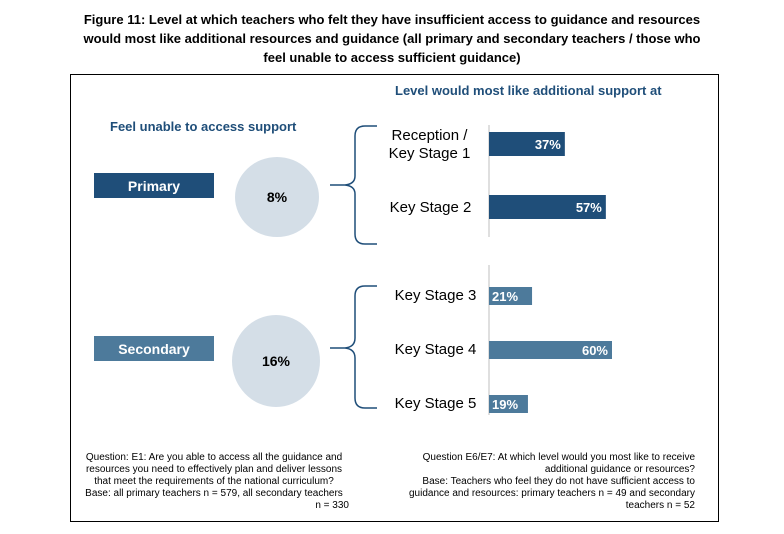 This screenshot has width=784, height=534. What do you see at coordinates (353, 347) in the screenshot?
I see `secondary-brace` at bounding box center [353, 347].